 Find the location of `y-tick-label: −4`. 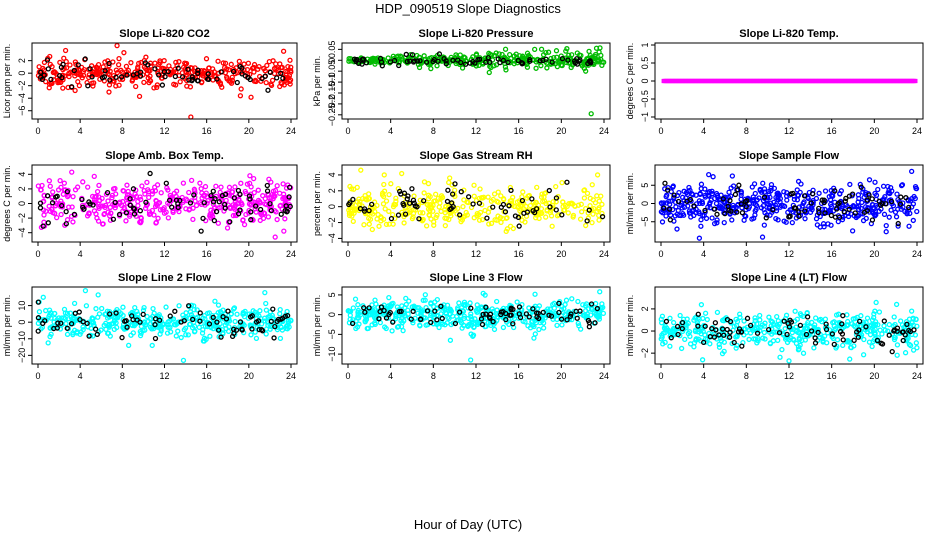

y-tick-label: −4 is located at coordinates (22, 233).